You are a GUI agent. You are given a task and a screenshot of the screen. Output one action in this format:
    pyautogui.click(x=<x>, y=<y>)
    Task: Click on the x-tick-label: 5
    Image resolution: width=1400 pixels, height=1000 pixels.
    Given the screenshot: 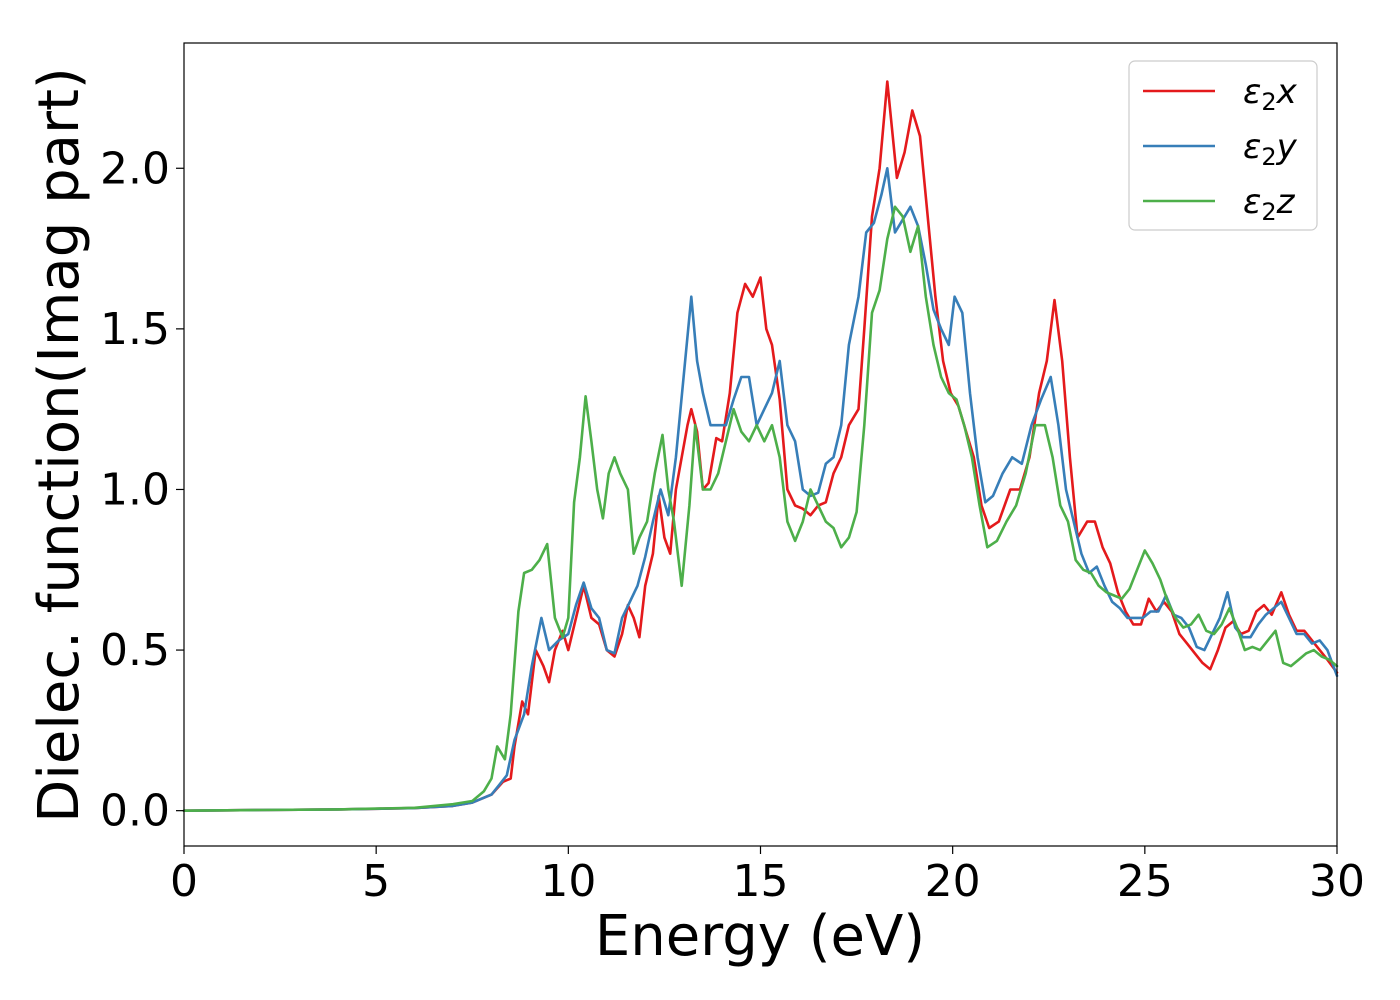 What is the action you would take?
    pyautogui.click(x=376, y=881)
    